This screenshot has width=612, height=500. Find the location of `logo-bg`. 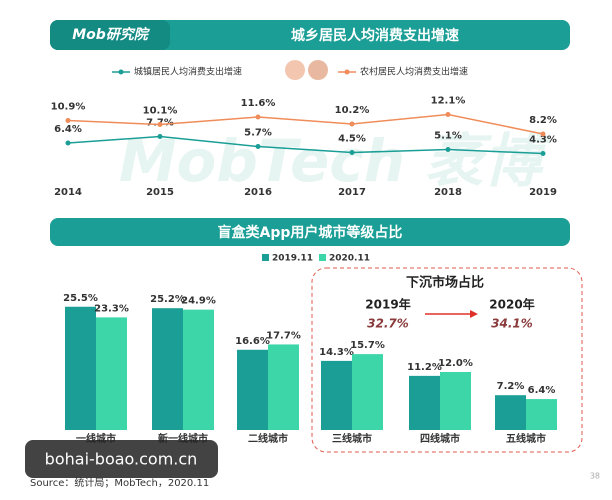

logo-bg is located at coordinates (110, 35).